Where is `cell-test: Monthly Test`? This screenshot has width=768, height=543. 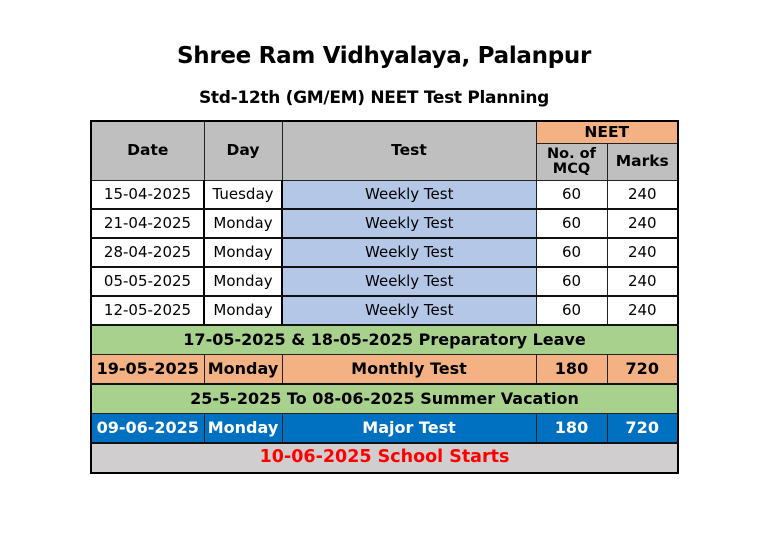 cell-test: Monthly Test is located at coordinates (409, 369).